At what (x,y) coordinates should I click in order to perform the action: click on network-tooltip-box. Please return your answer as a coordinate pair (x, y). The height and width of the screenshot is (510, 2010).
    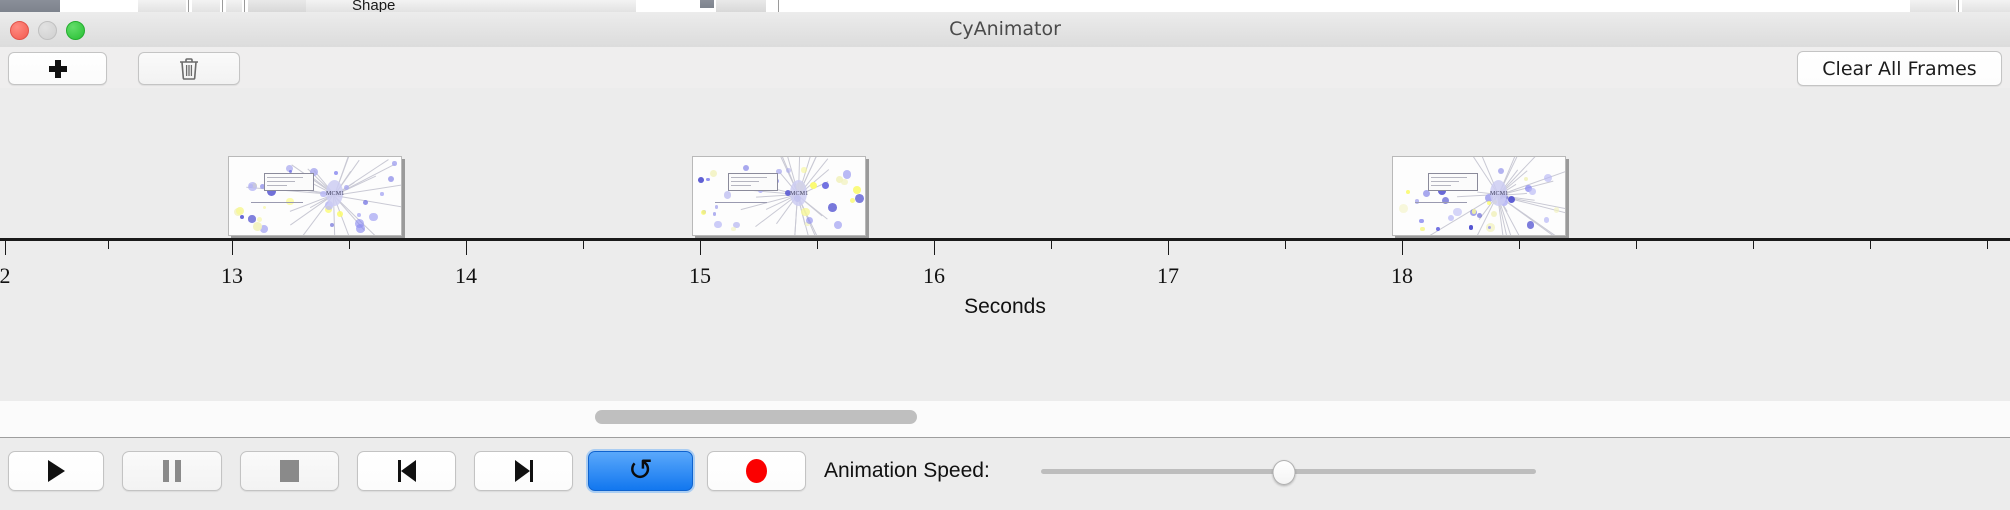
    Looking at the image, I should click on (1453, 182).